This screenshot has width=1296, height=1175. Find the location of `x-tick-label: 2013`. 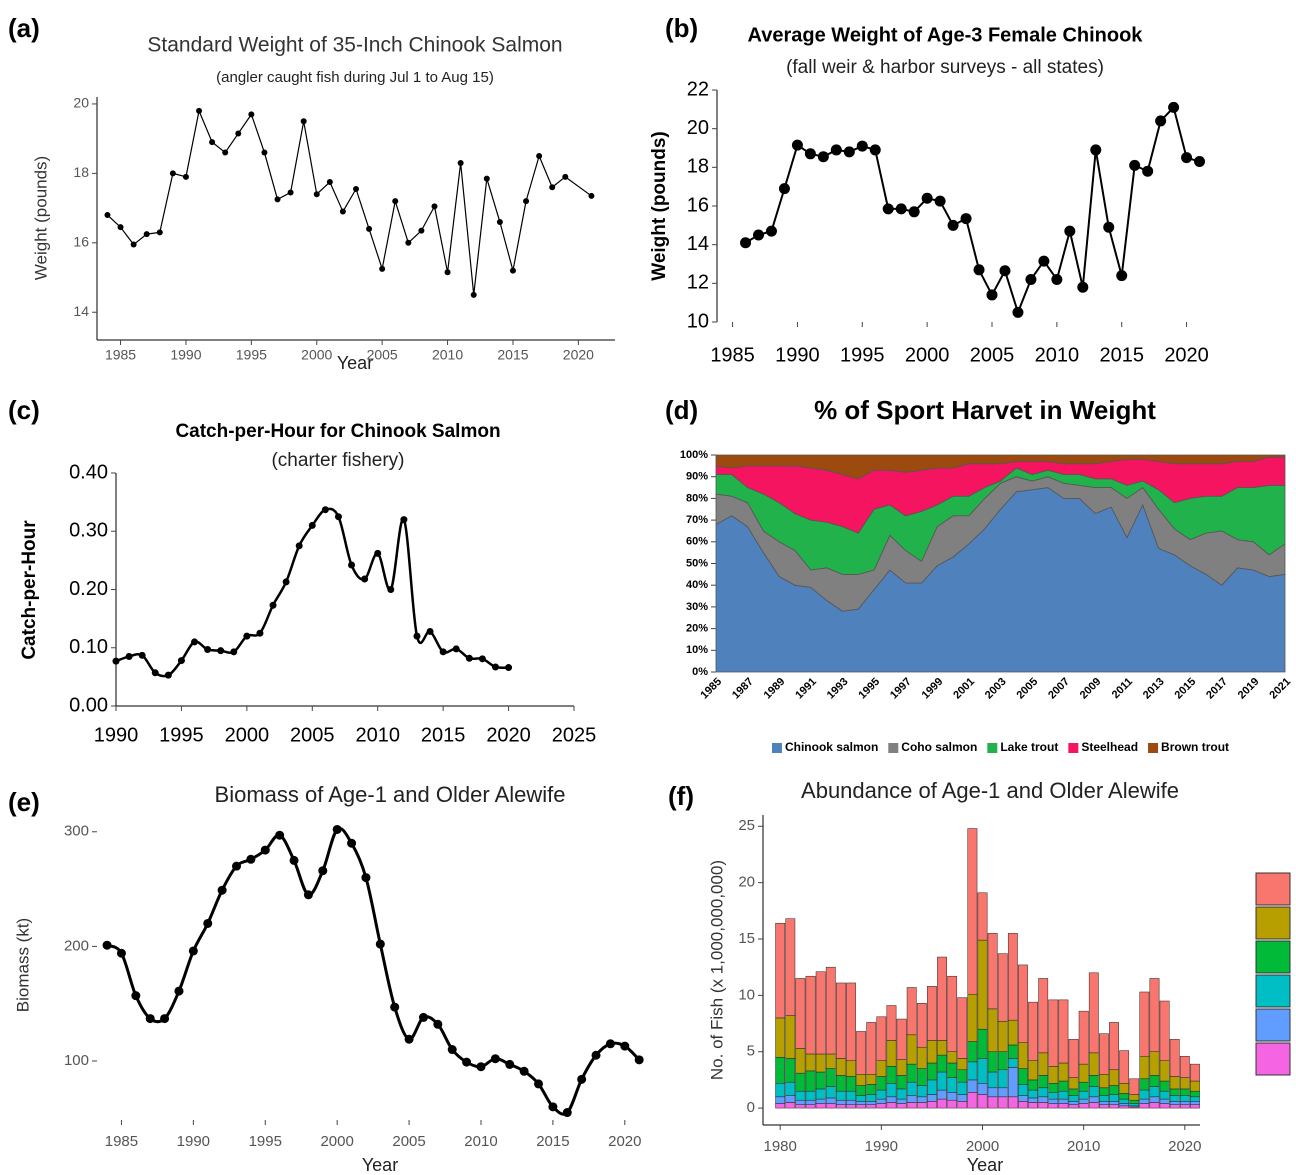

x-tick-label: 2013 is located at coordinates (1154, 689).